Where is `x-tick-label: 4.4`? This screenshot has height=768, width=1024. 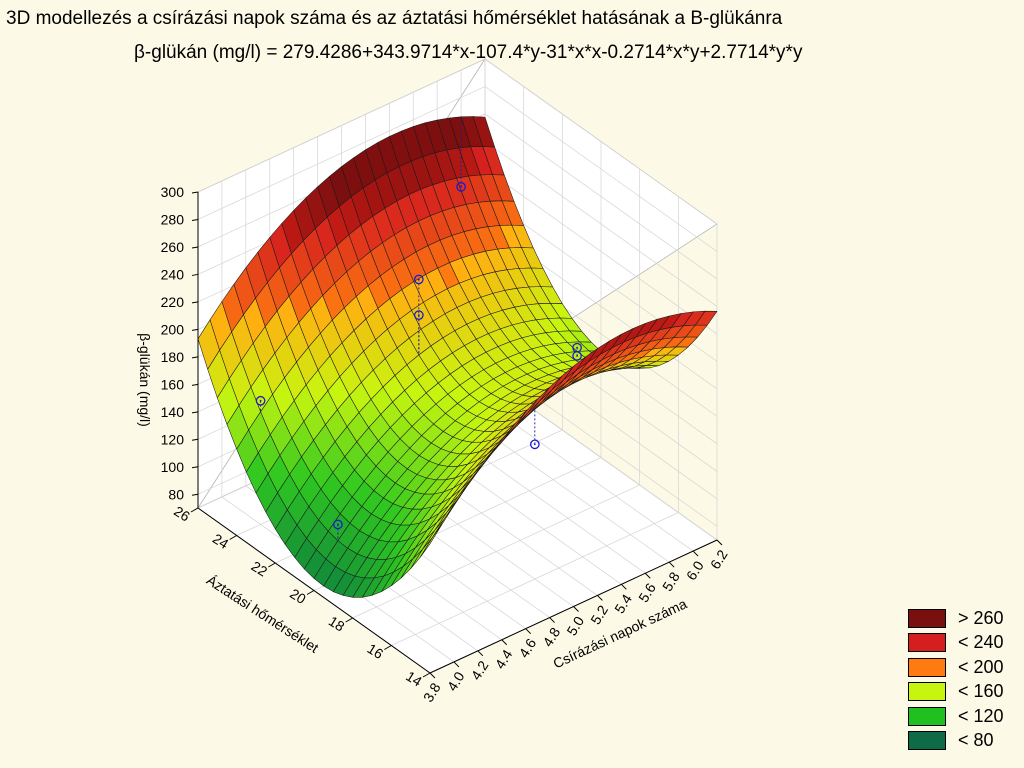 x-tick-label: 4.4 is located at coordinates (504, 658).